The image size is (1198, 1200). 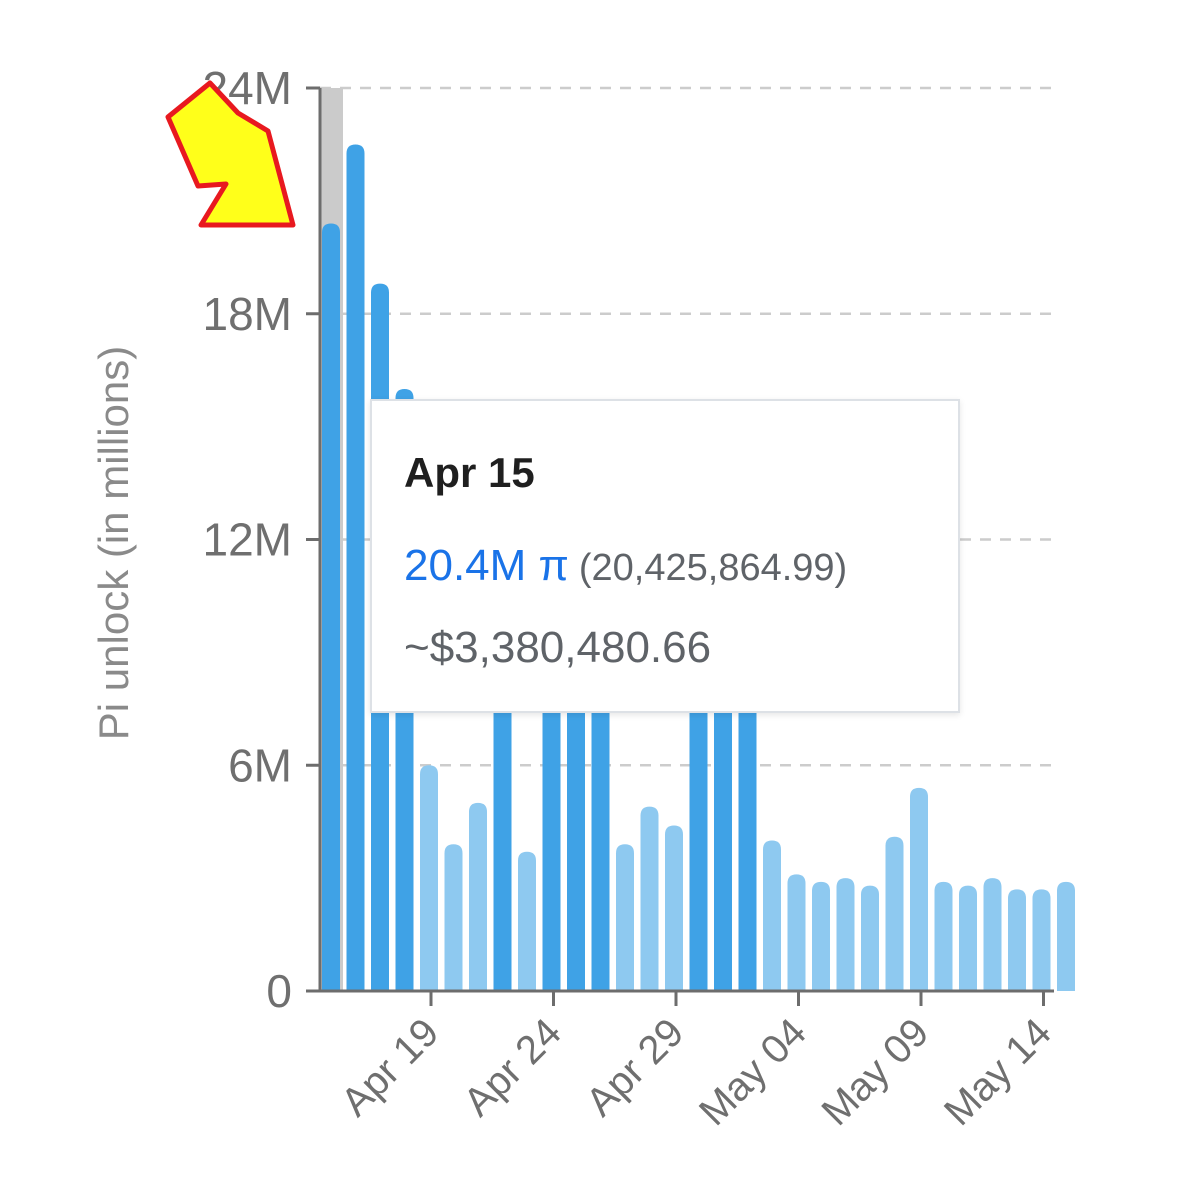 I want to click on y-axis-label: Pi unlock (in millions), so click(x=113, y=543).